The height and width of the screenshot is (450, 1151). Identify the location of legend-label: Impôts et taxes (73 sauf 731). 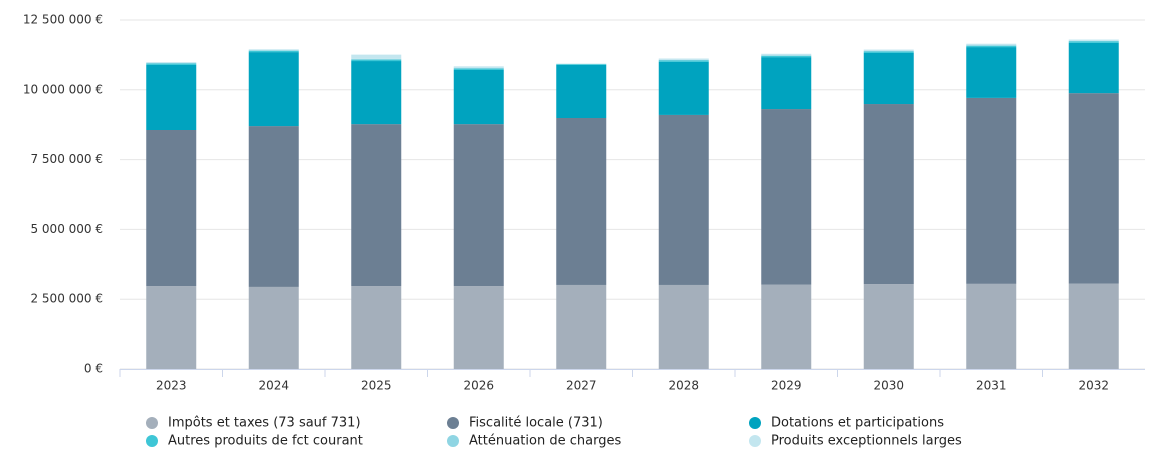
(264, 423).